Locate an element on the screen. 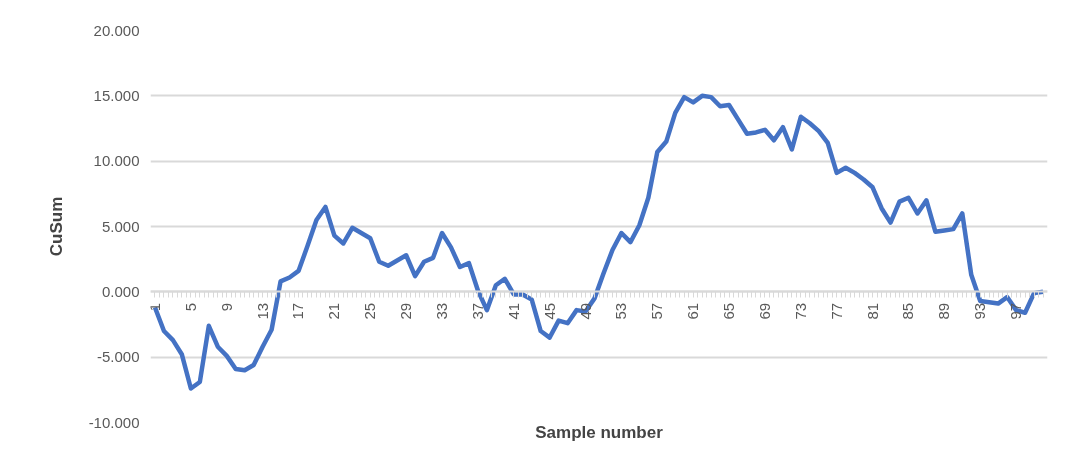  x-tick-label: 73 is located at coordinates (800, 311).